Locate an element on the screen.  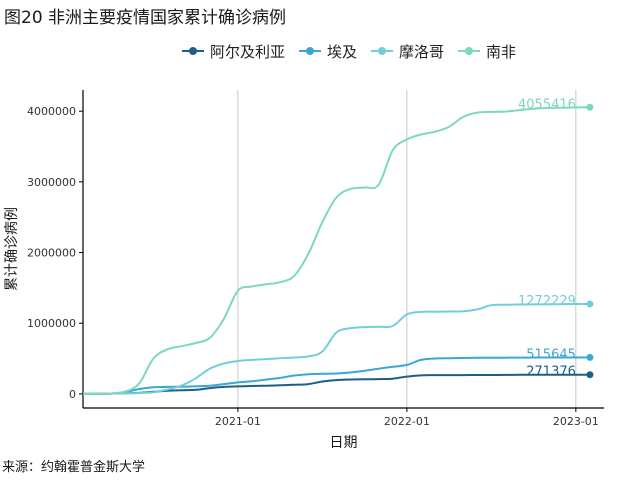
legend-item-morocco: 摩洛哥 is located at coordinates (407, 51).